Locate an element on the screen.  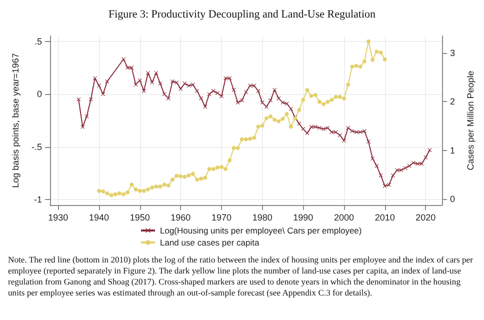
x-tick-label: 1960 is located at coordinates (180, 217).